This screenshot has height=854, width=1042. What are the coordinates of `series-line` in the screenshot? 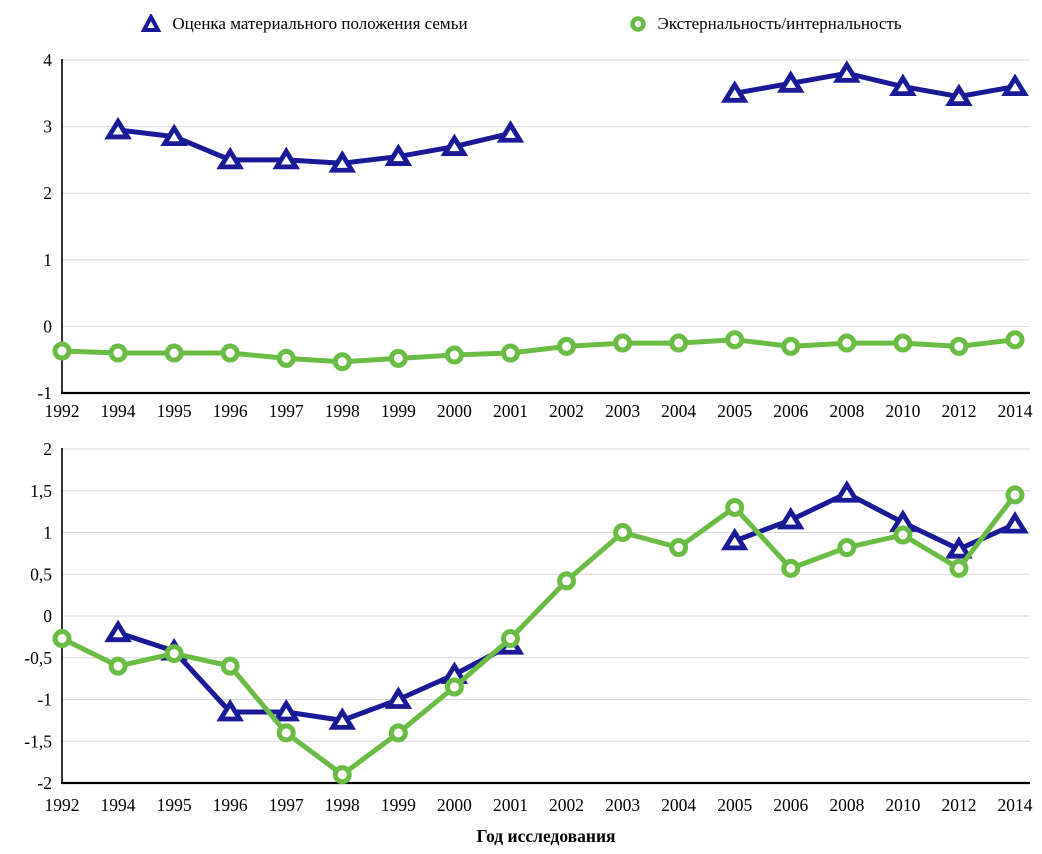 It's located at (538, 351).